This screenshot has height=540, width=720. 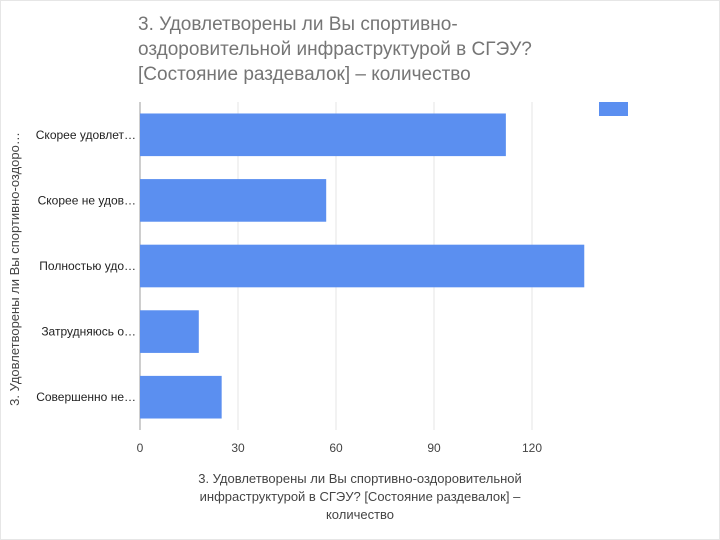 I want to click on chart-title-line-2: оздоровительной инфраструктурой в СГЭУ?, so click(x=335, y=49).